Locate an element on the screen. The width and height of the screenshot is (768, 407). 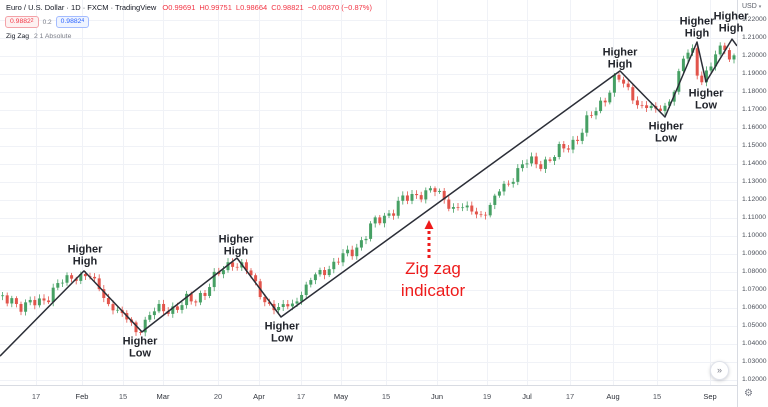
price-tick: 1.14000 is located at coordinates (754, 163).